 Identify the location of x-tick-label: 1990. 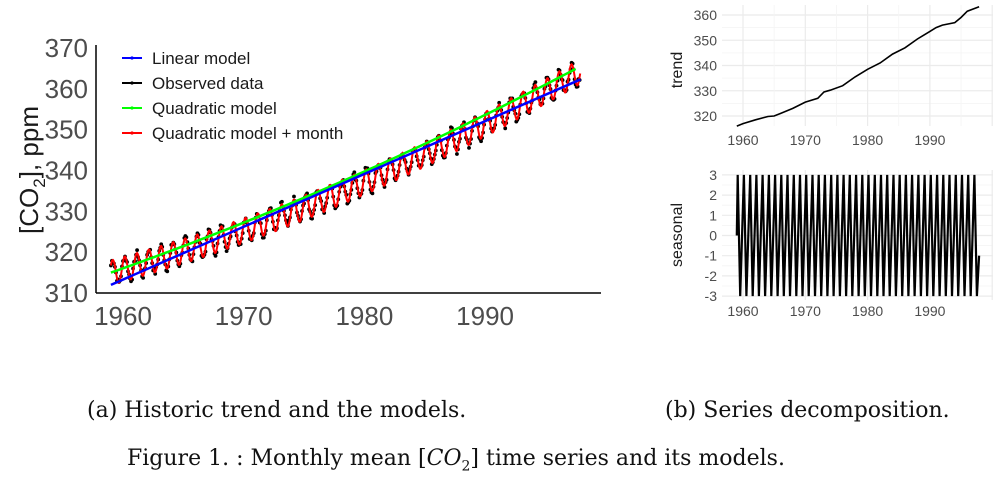
(485, 316).